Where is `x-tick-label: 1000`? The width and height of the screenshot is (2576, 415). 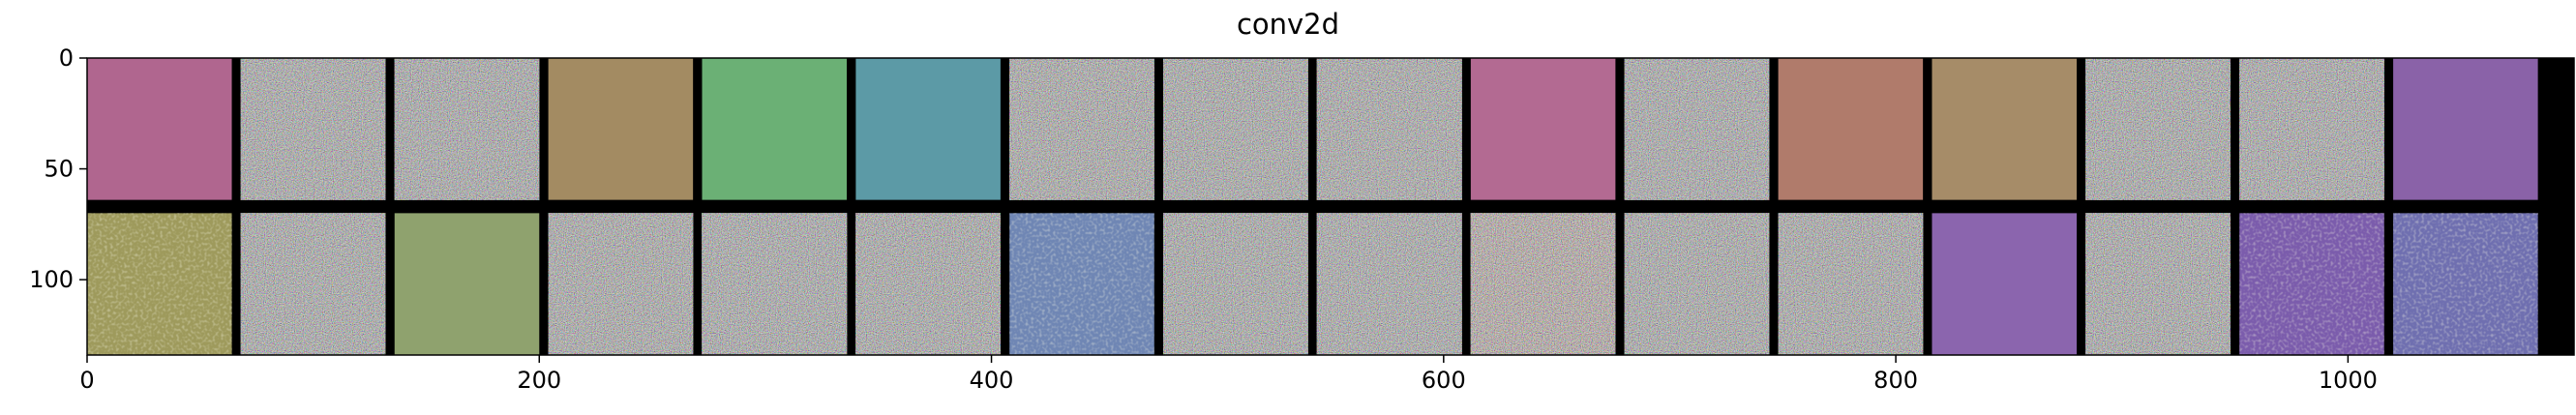
x-tick-label: 1000 is located at coordinates (2348, 380).